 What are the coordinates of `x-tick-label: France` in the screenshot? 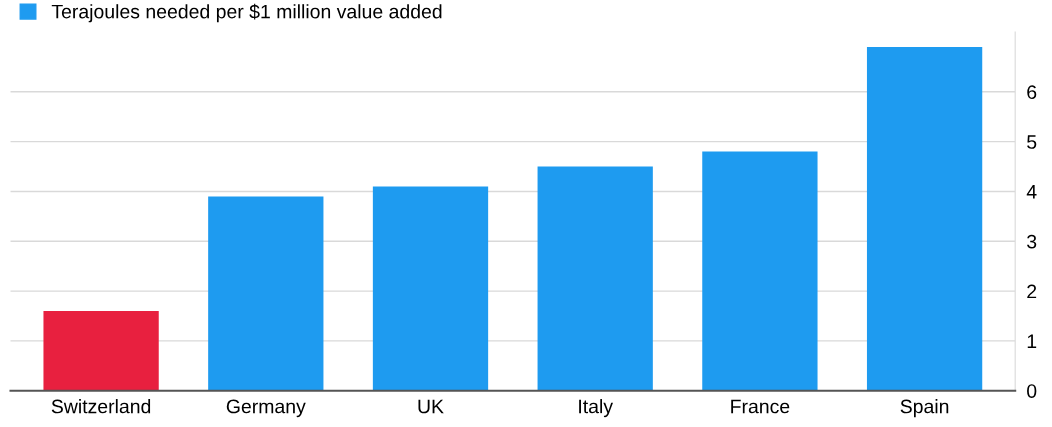 It's located at (760, 406).